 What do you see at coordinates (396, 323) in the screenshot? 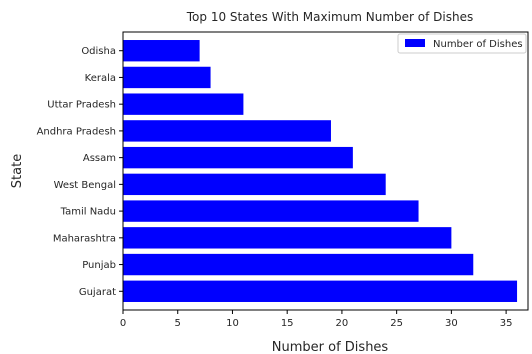
I see `x-tick-label: 25` at bounding box center [396, 323].